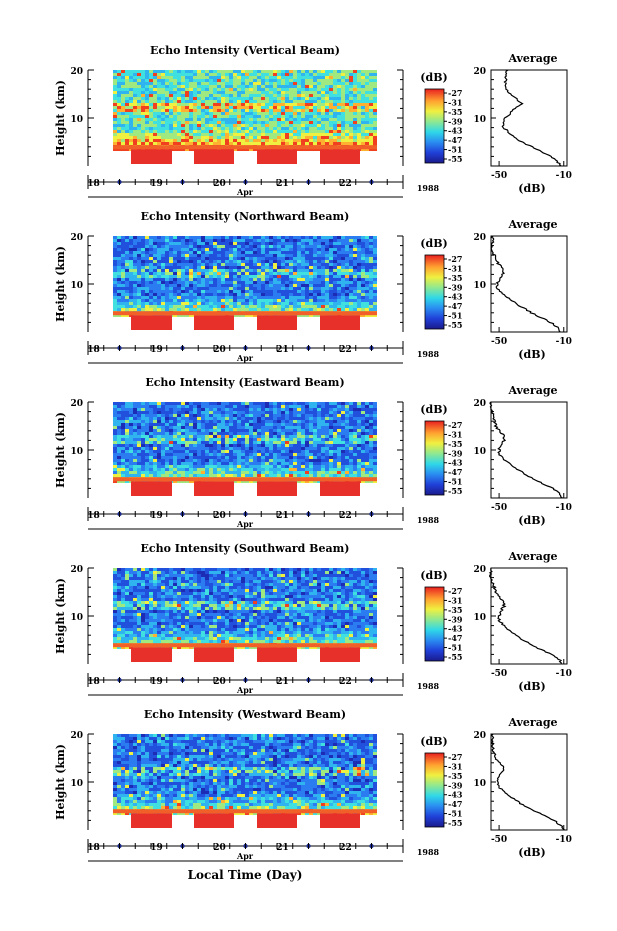 The height and width of the screenshot is (931, 617). Describe the element at coordinates (245, 875) in the screenshot. I see `x-axis-label: Local Time (Day)` at that location.